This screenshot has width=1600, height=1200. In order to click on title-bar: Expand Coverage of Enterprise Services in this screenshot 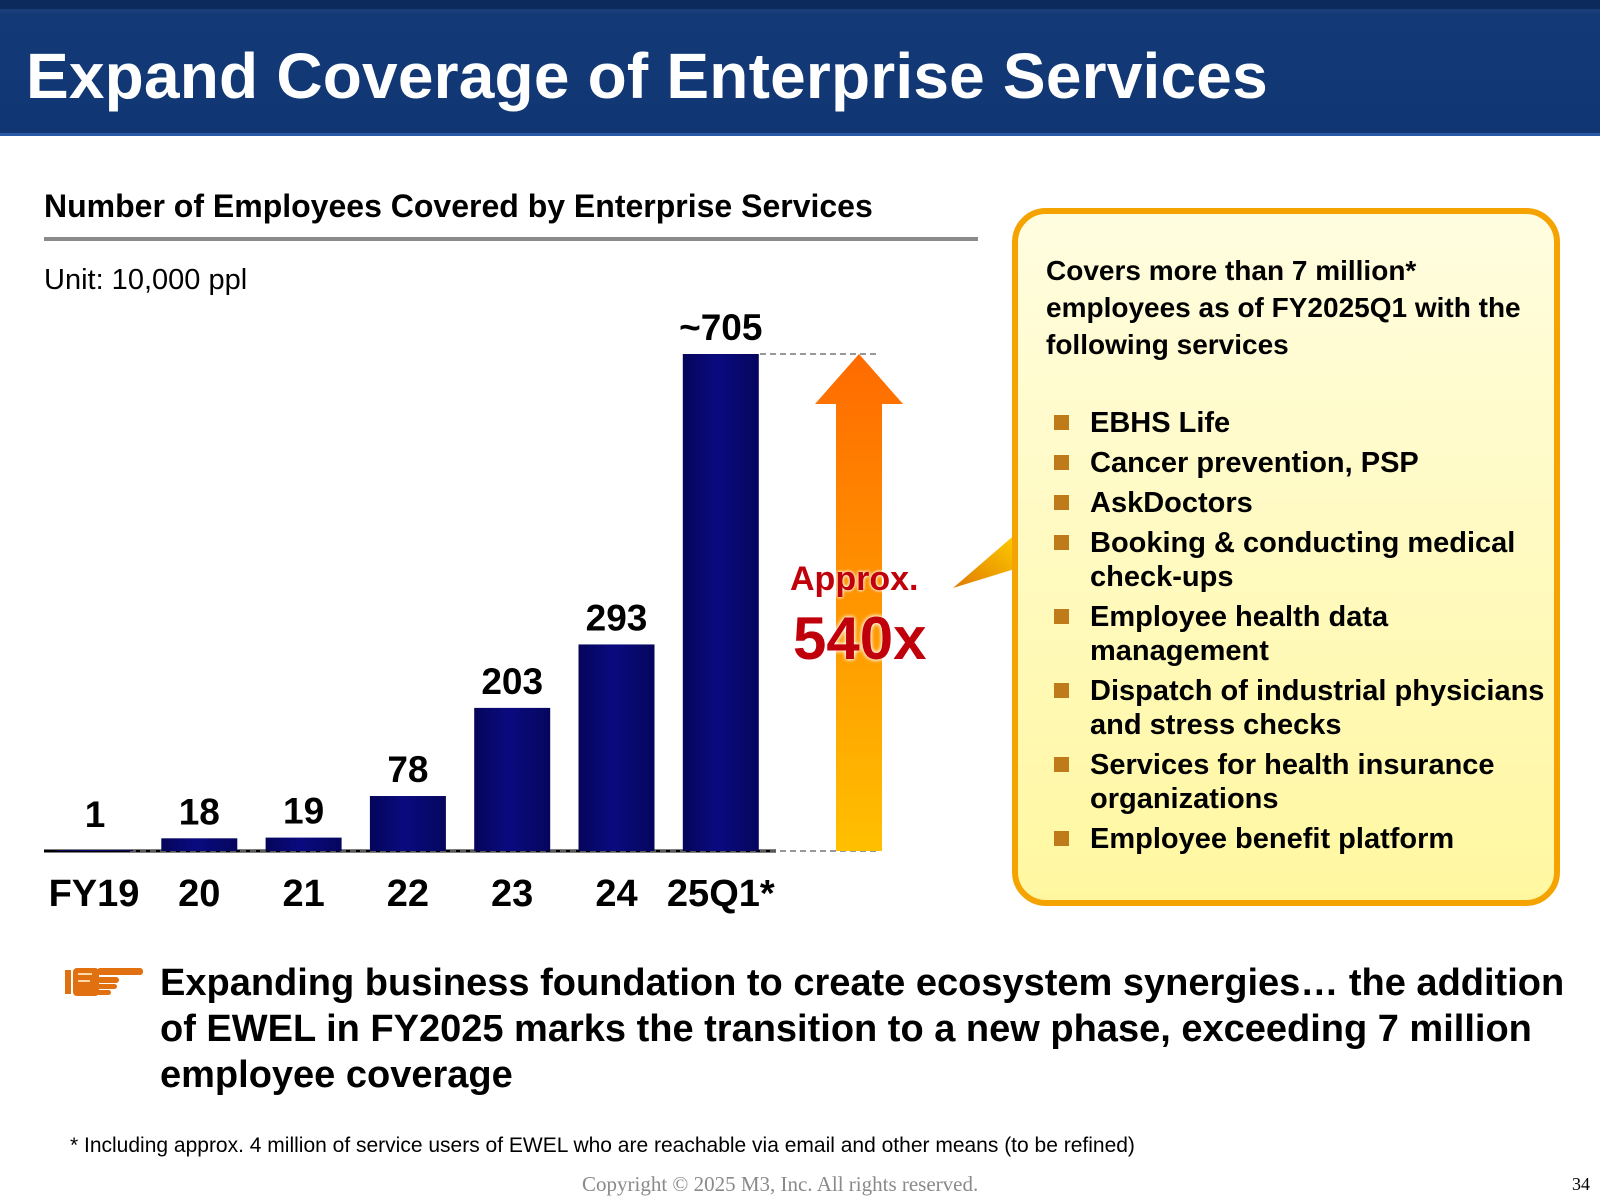, I will do `click(800, 68)`.